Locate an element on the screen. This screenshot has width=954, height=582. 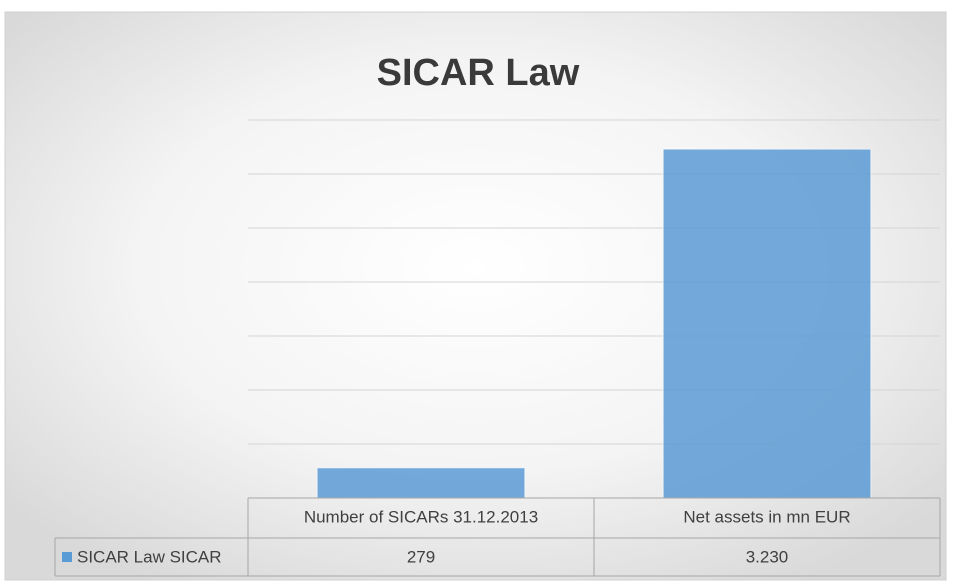
data-label: 3.230 is located at coordinates (767, 556).